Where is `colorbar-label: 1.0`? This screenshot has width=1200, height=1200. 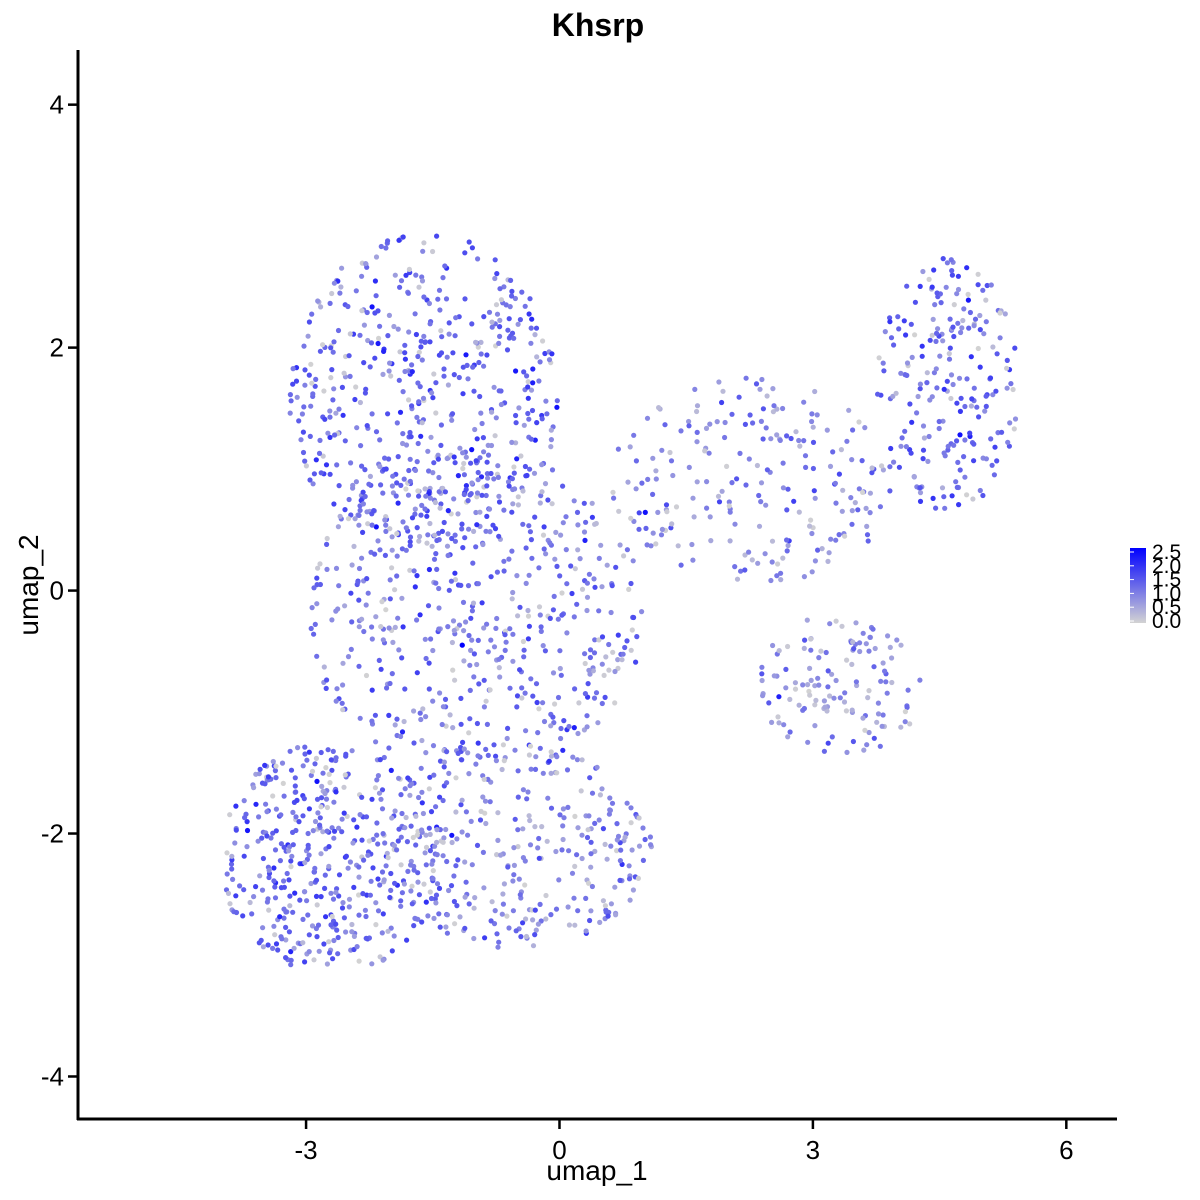
colorbar-label: 1.0 is located at coordinates (1166, 593).